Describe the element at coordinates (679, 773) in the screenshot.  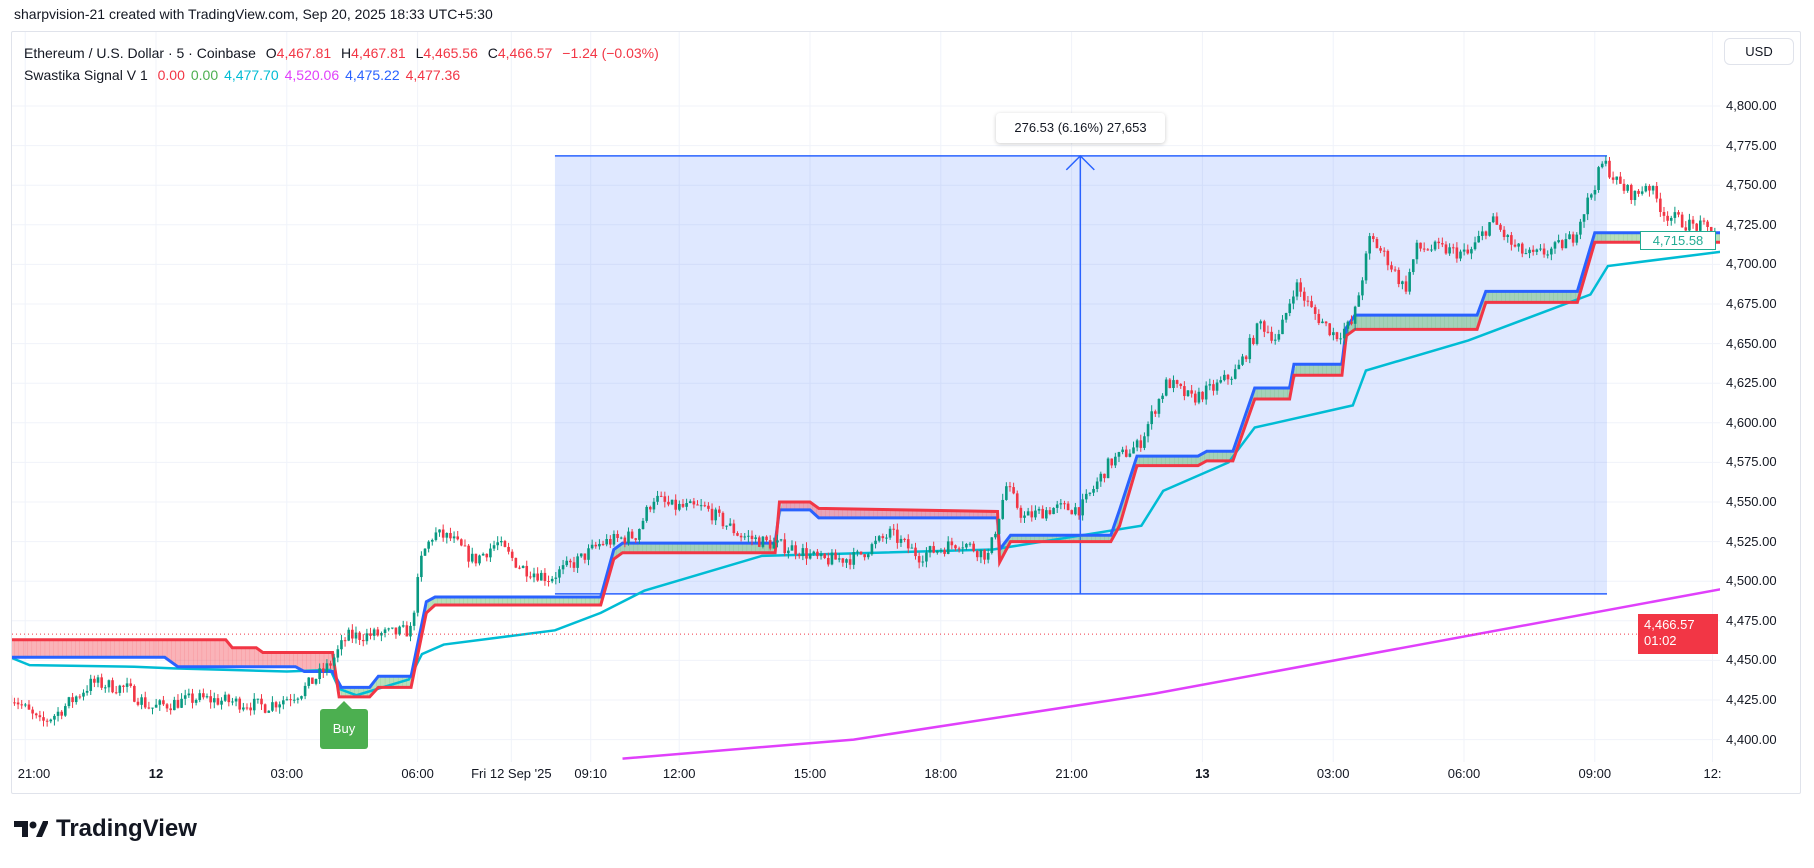
I see `time-tick-label: 12:00` at that location.